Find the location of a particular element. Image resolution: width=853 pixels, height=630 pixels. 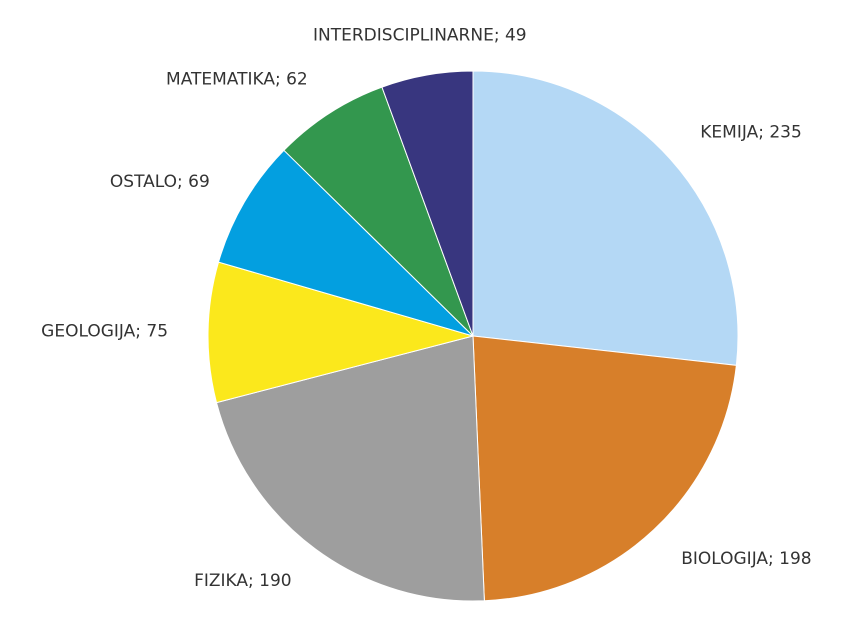

data-label: BIOLOGIJA; 198 is located at coordinates (746, 559).